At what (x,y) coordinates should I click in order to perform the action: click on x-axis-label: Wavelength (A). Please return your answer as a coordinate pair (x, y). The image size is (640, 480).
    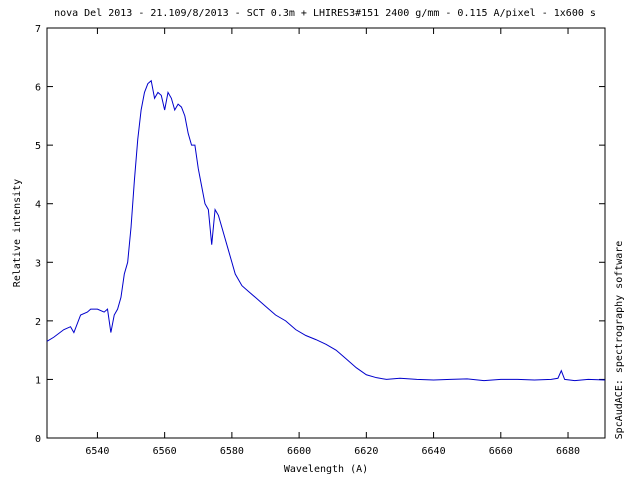
    Looking at the image, I should click on (326, 469).